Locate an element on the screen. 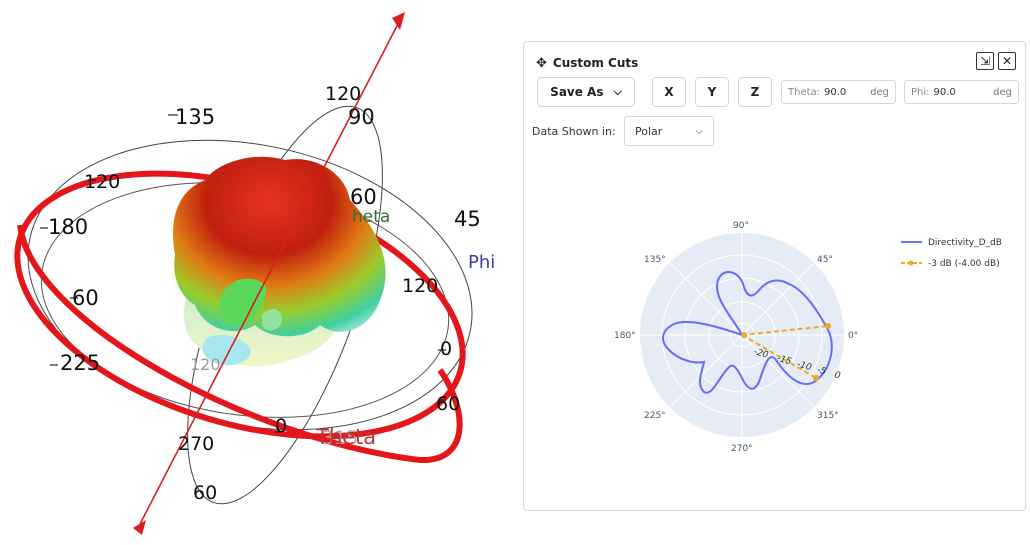 The image size is (1030, 545). data-shown-value: Polar is located at coordinates (649, 131).